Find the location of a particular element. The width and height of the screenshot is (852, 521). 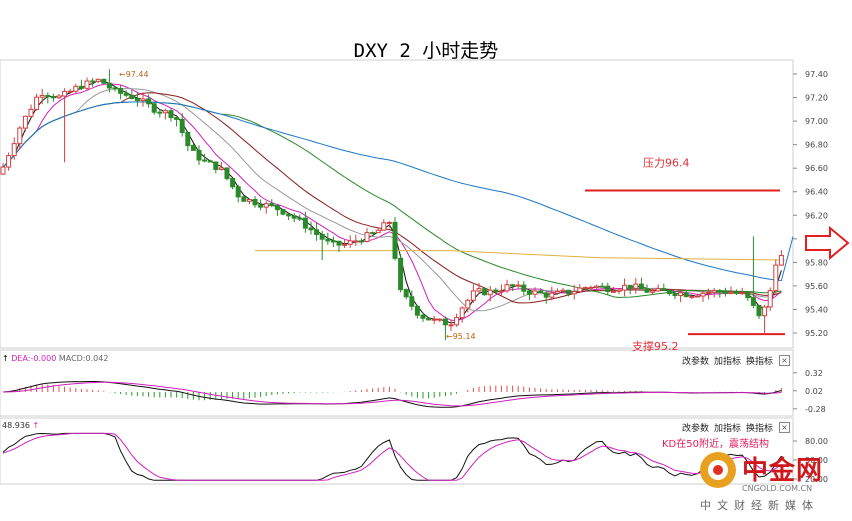

macd-add-indicator-button: 加指标 is located at coordinates (728, 362).